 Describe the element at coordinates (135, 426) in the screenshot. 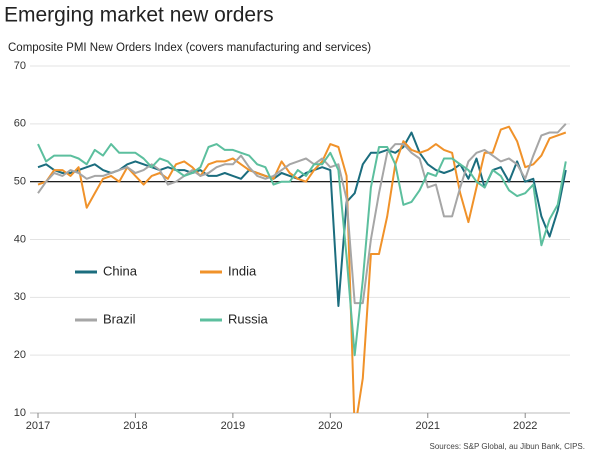

I see `x-tick-label: 2018` at that location.